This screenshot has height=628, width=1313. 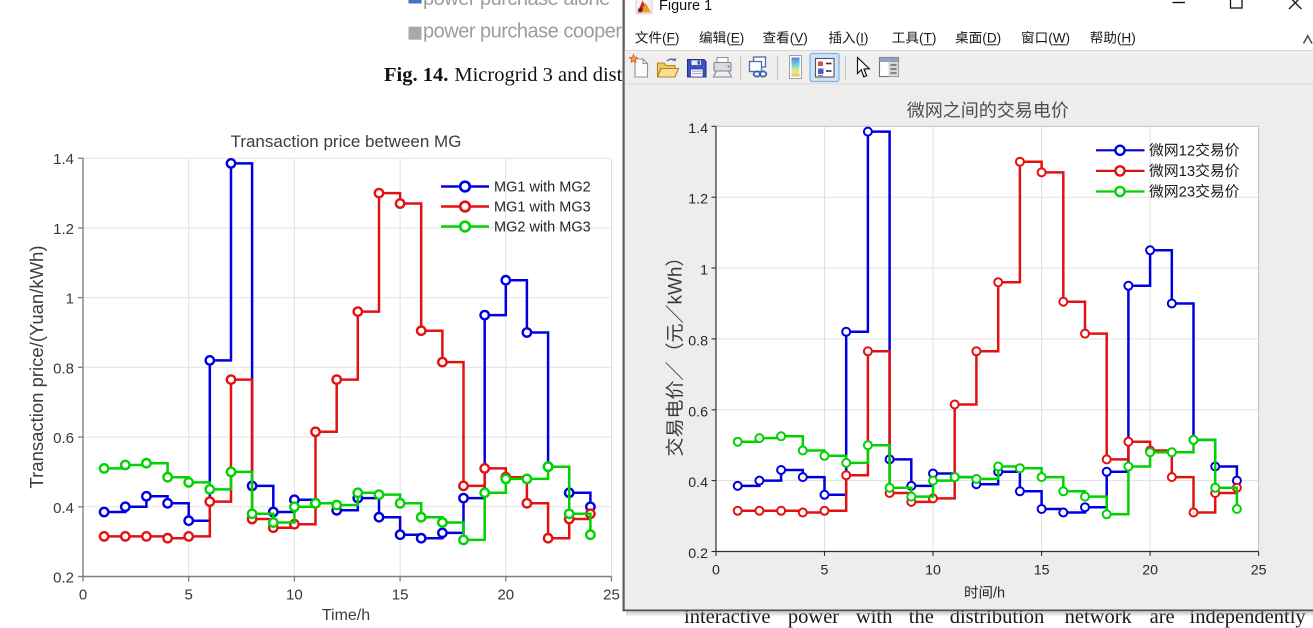 What do you see at coordinates (542, 208) in the screenshot?
I see `svg-text: MG1 with MG3` at bounding box center [542, 208].